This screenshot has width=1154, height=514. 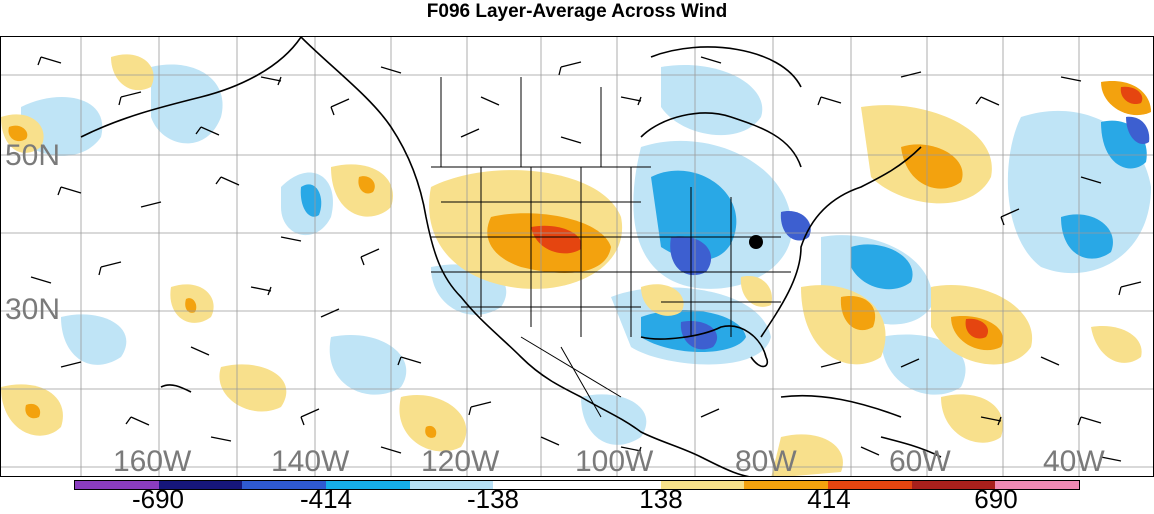 I want to click on colorbar-label: 414, so click(x=829, y=499).